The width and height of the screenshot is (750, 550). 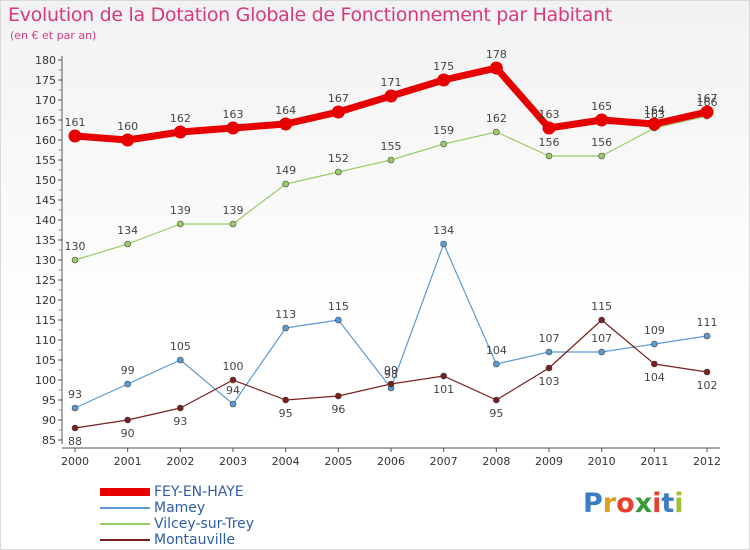 I want to click on data-label: 134, so click(x=127, y=230).